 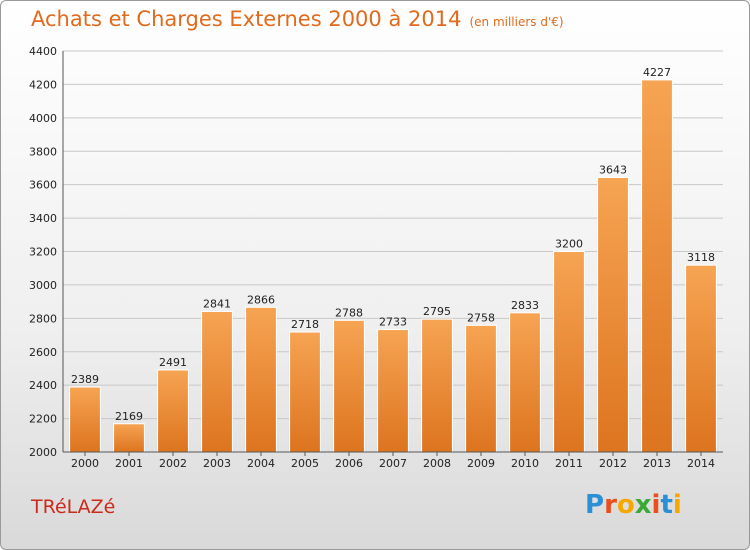 What do you see at coordinates (569, 352) in the screenshot?
I see `bar-2011` at bounding box center [569, 352].